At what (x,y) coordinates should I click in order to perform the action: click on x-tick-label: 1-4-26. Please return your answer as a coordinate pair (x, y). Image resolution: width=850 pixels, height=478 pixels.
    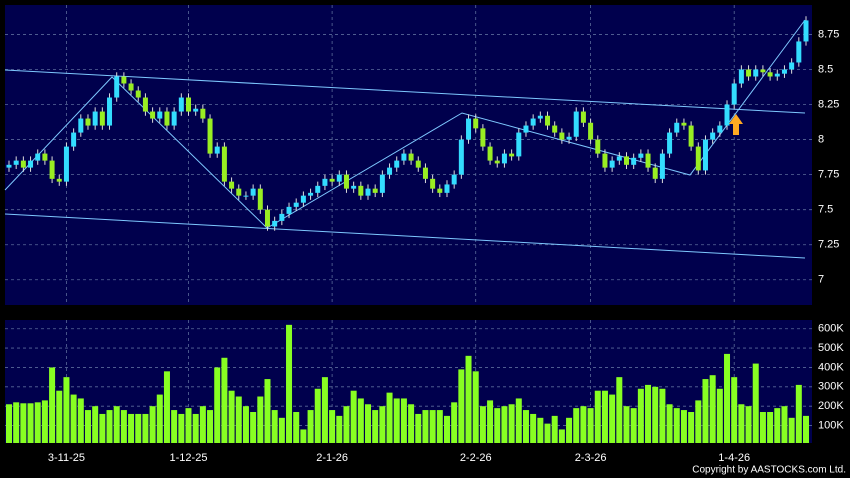
    Looking at the image, I should click on (734, 458).